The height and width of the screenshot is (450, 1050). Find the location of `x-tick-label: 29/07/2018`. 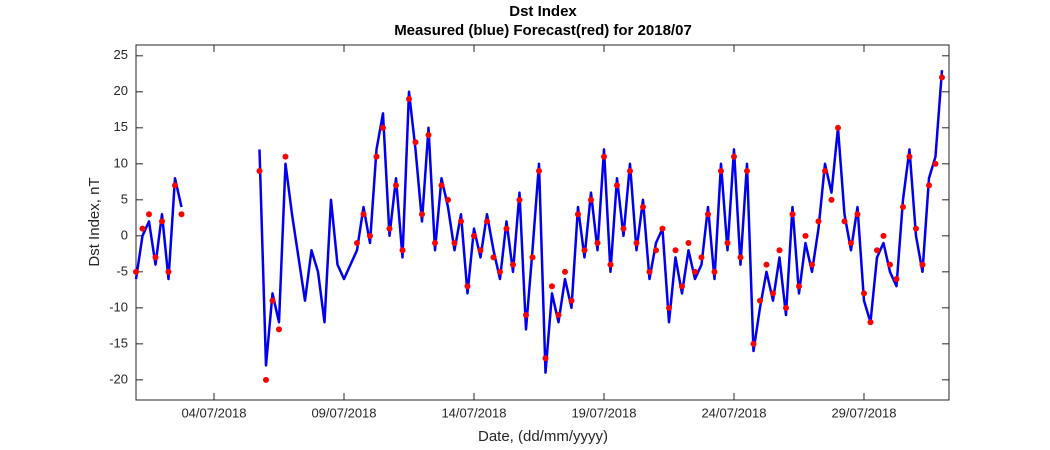

x-tick-label: 29/07/2018 is located at coordinates (863, 412).